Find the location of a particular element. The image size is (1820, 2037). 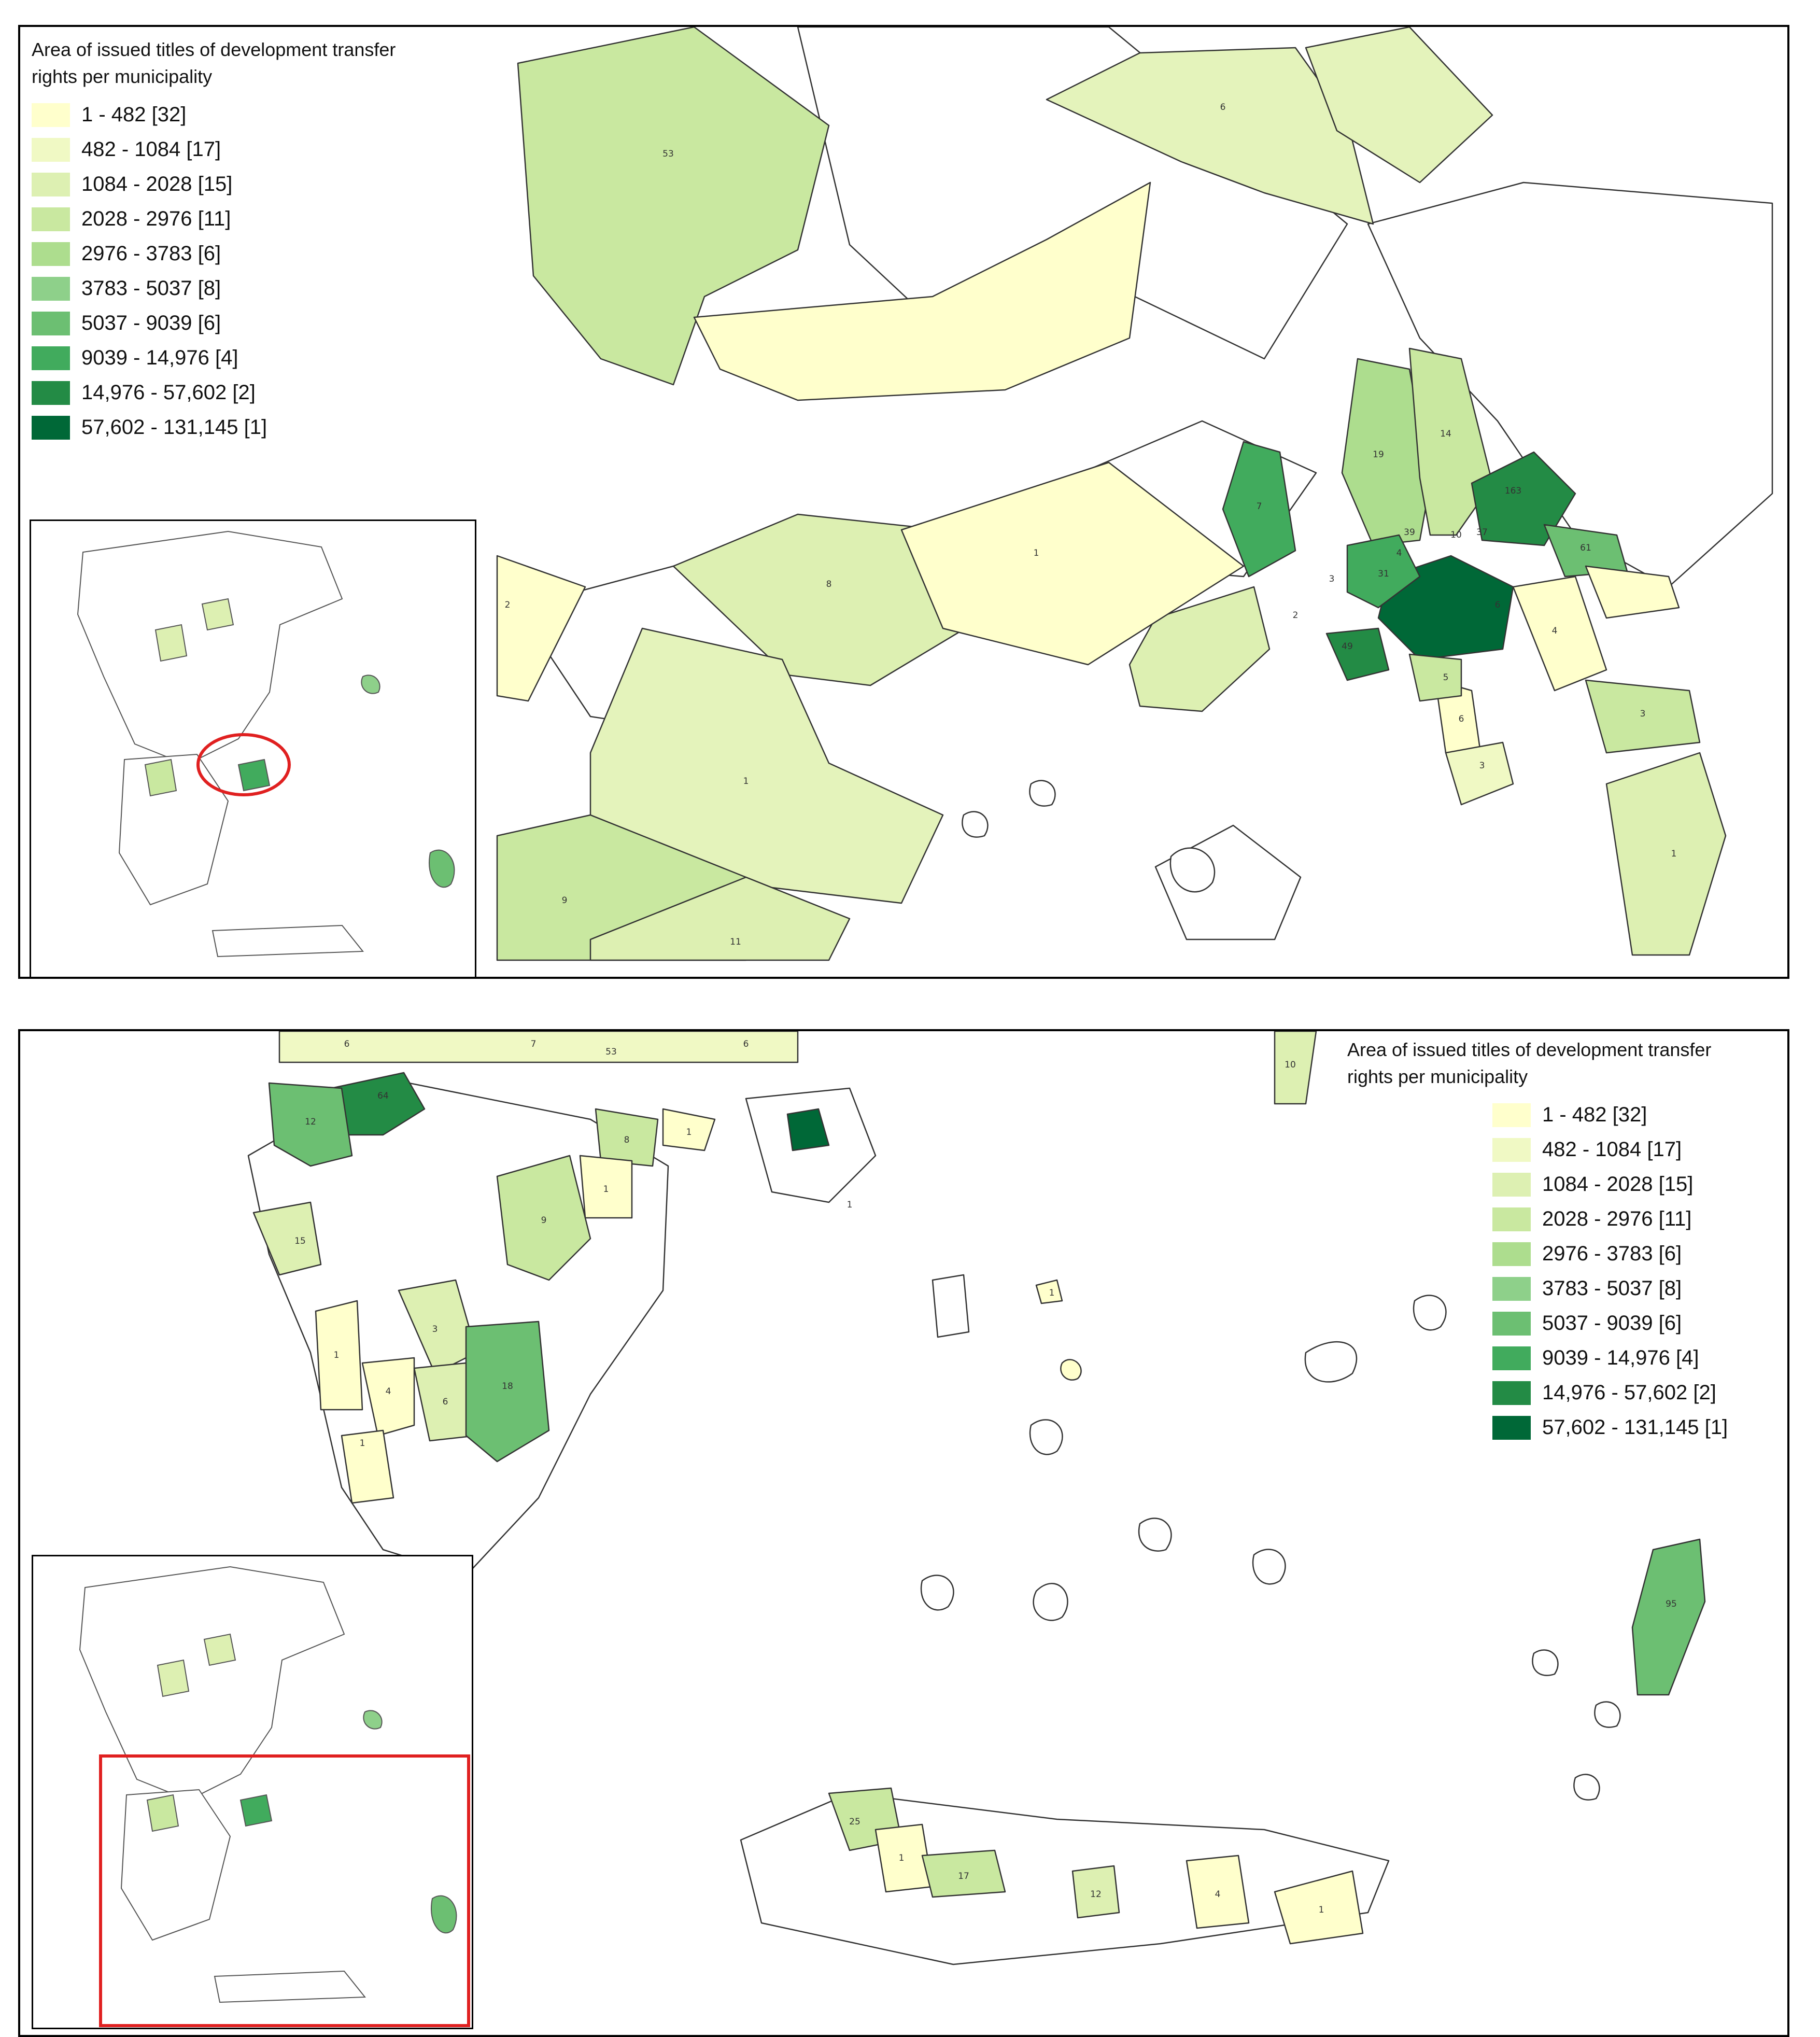

region-1-center is located at coordinates (1072, 563).